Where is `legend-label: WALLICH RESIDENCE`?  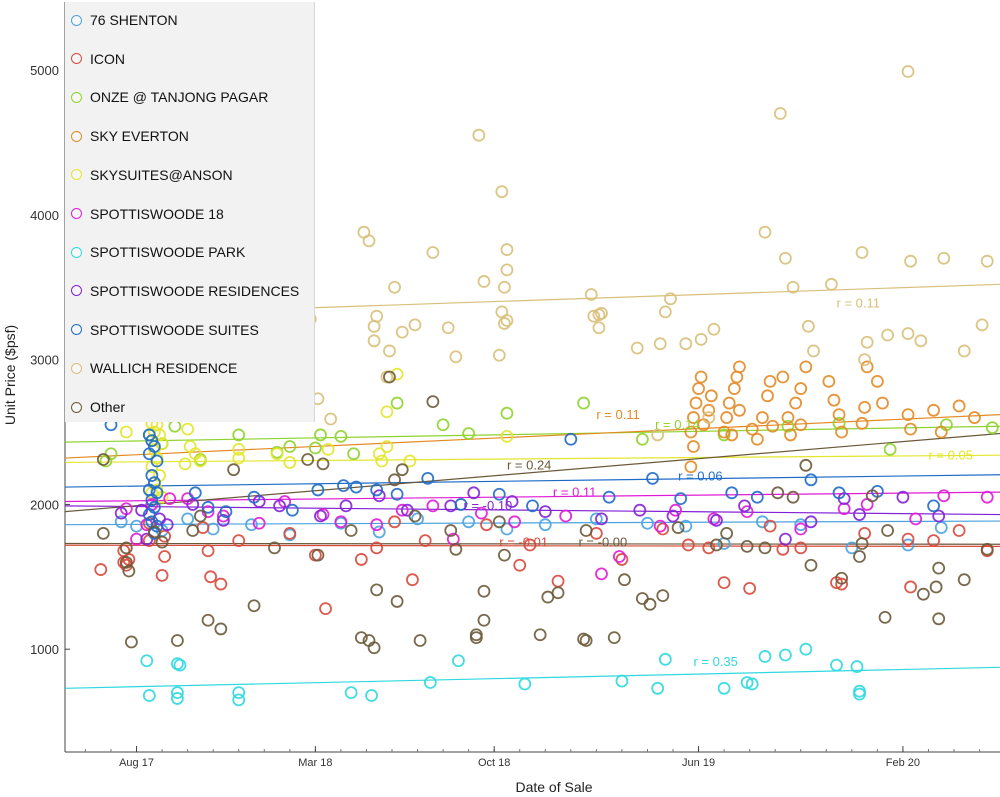 legend-label: WALLICH RESIDENCE is located at coordinates (164, 368).